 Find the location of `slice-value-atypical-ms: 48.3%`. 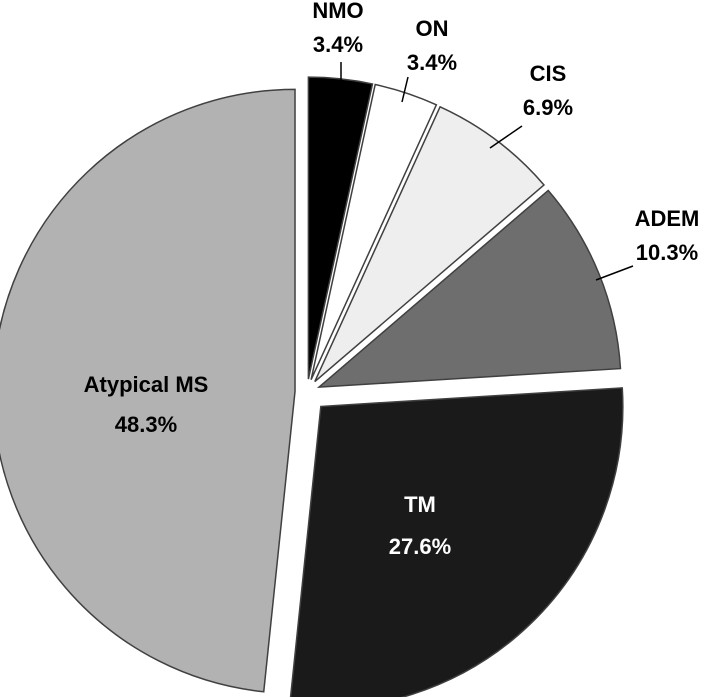

slice-value-atypical-ms: 48.3% is located at coordinates (146, 424).